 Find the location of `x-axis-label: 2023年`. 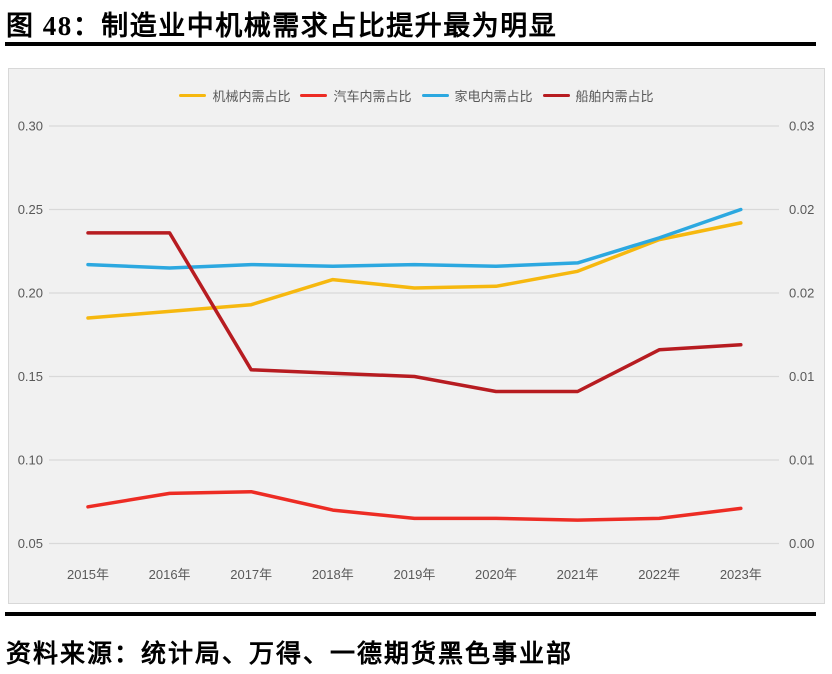

x-axis-label: 2023年 is located at coordinates (741, 574).